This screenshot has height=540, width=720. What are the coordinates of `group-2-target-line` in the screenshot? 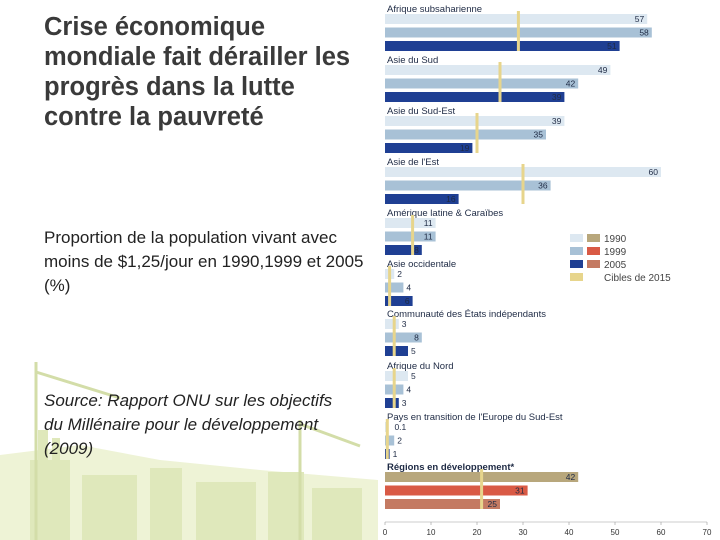 It's located at (500, 82).